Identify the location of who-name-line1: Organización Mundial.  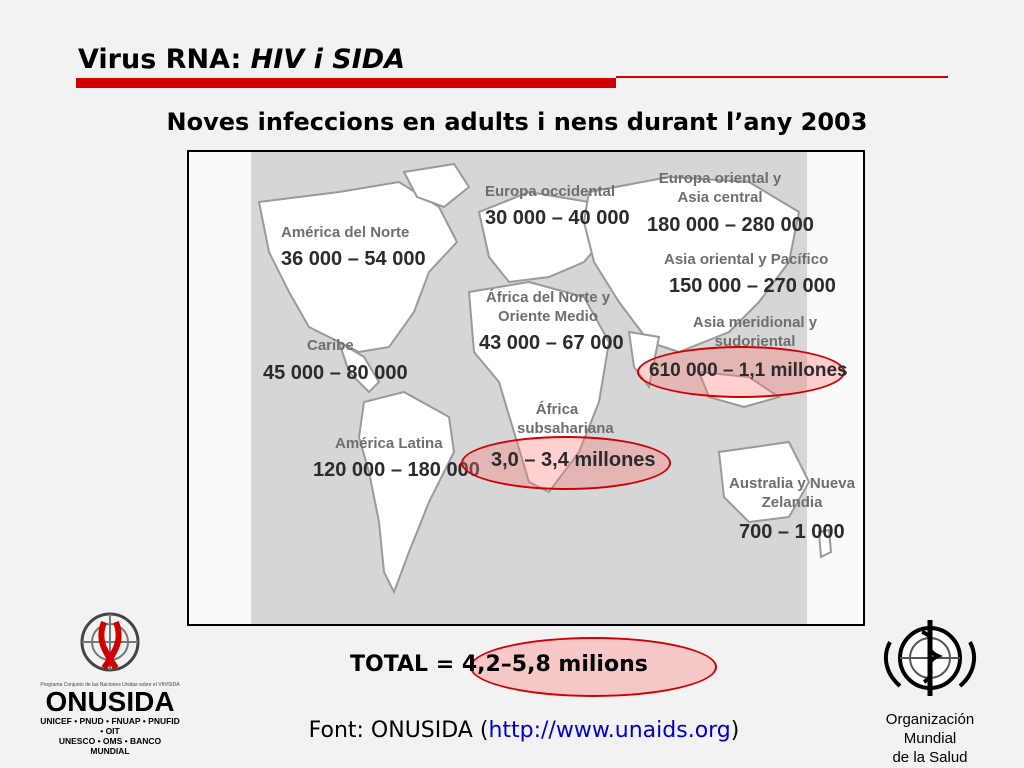
(930, 729).